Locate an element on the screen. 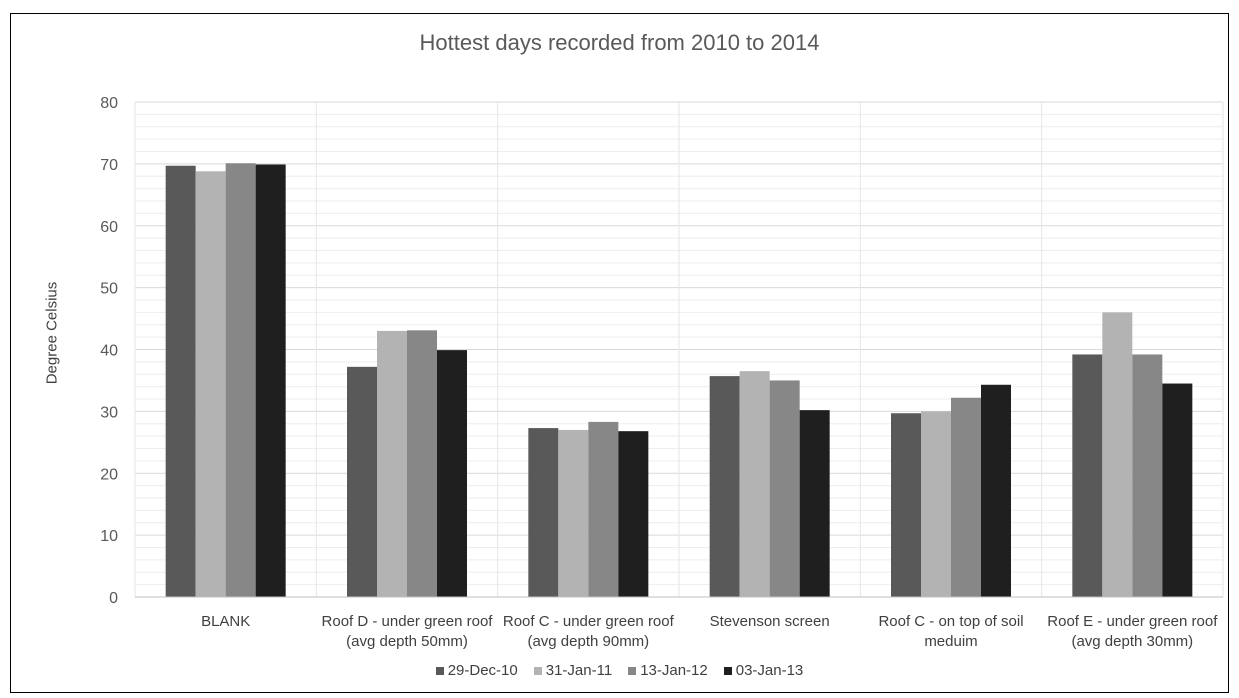  x-tick-label: (avg depth 50mm) is located at coordinates (407, 641).